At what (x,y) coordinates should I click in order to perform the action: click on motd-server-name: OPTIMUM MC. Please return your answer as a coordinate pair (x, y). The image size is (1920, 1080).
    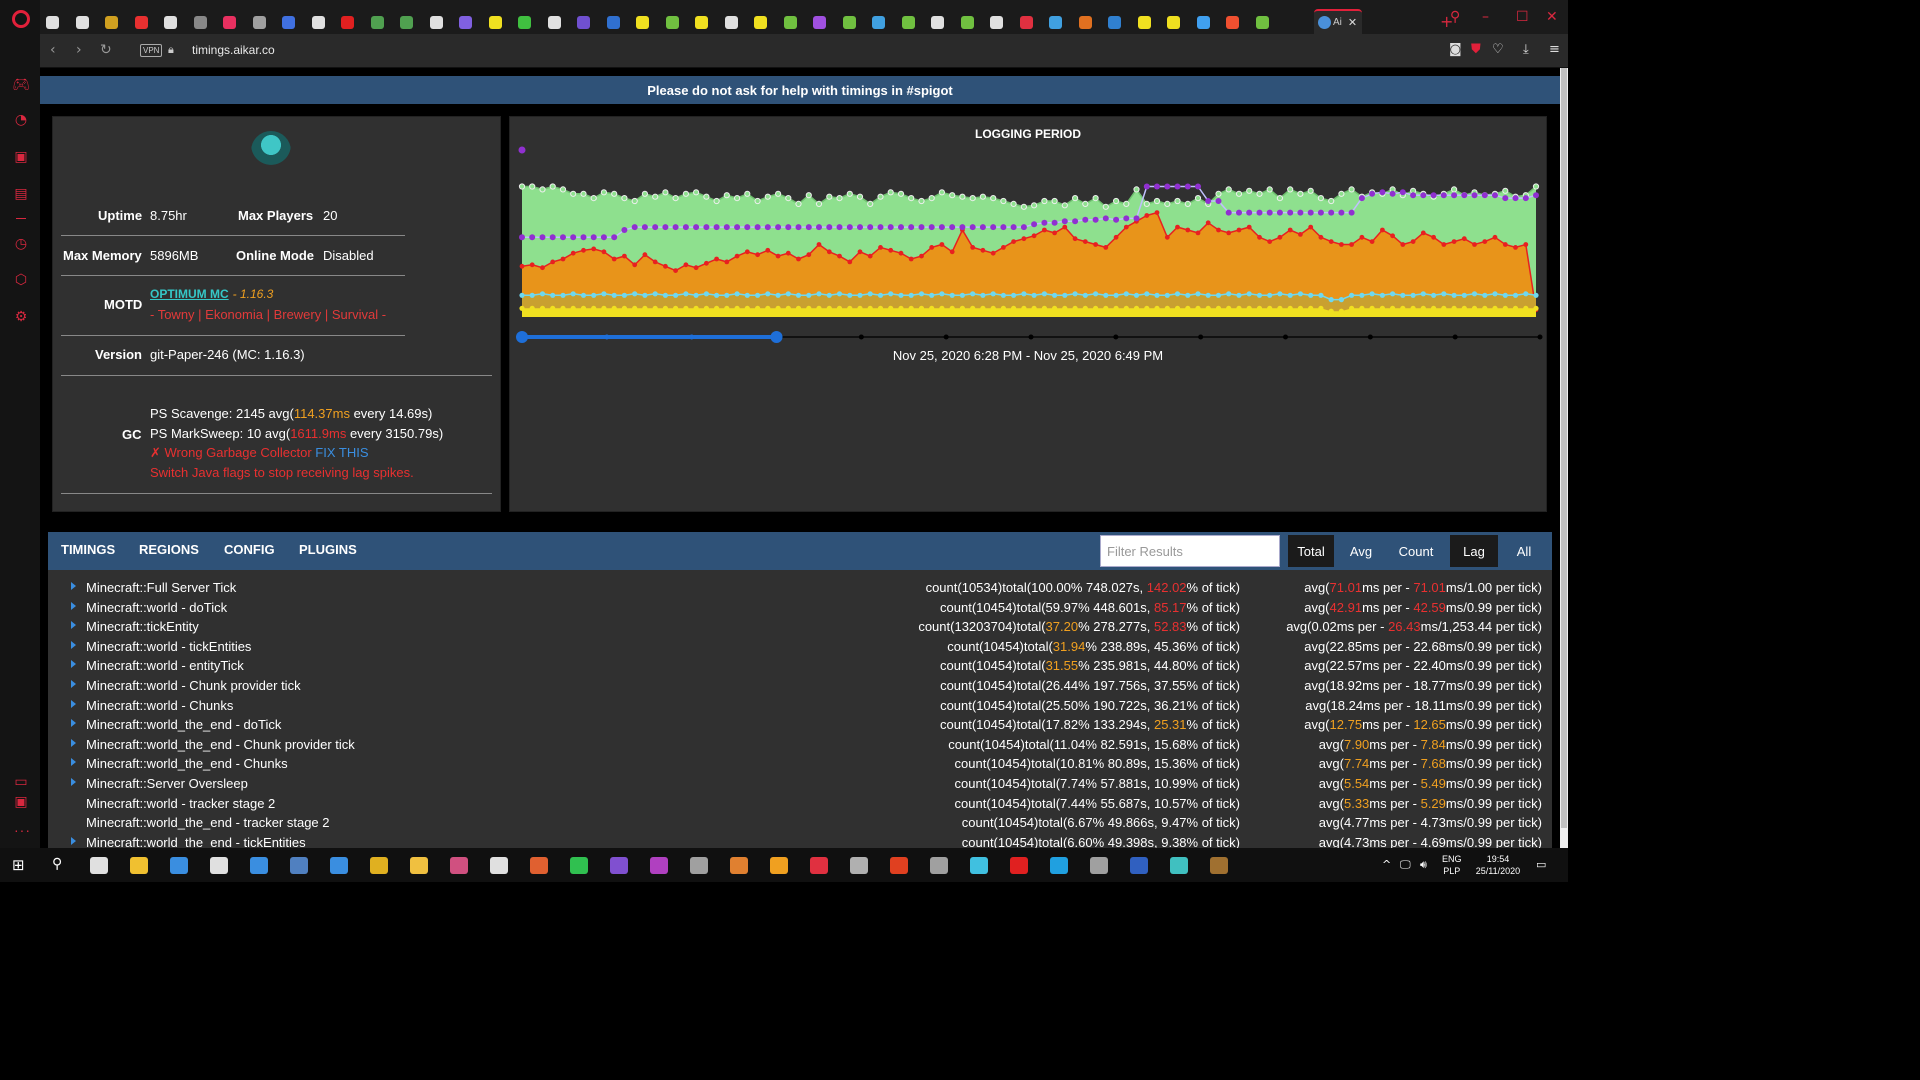
    Looking at the image, I should click on (189, 294).